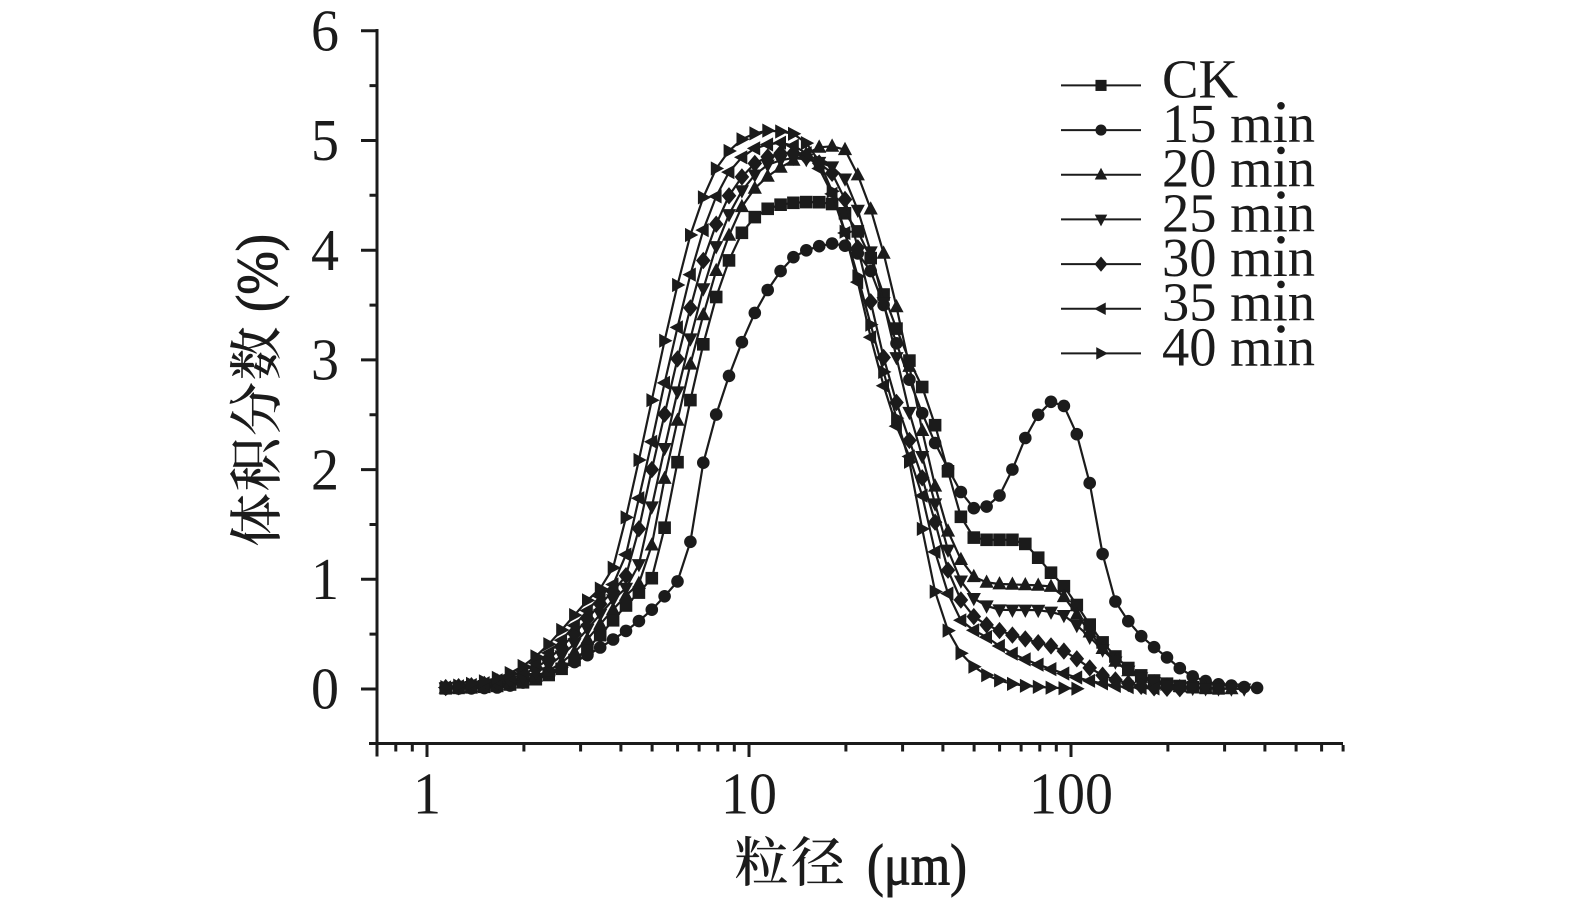  I want to click on svg-text: 15 mın, so click(1238, 123).